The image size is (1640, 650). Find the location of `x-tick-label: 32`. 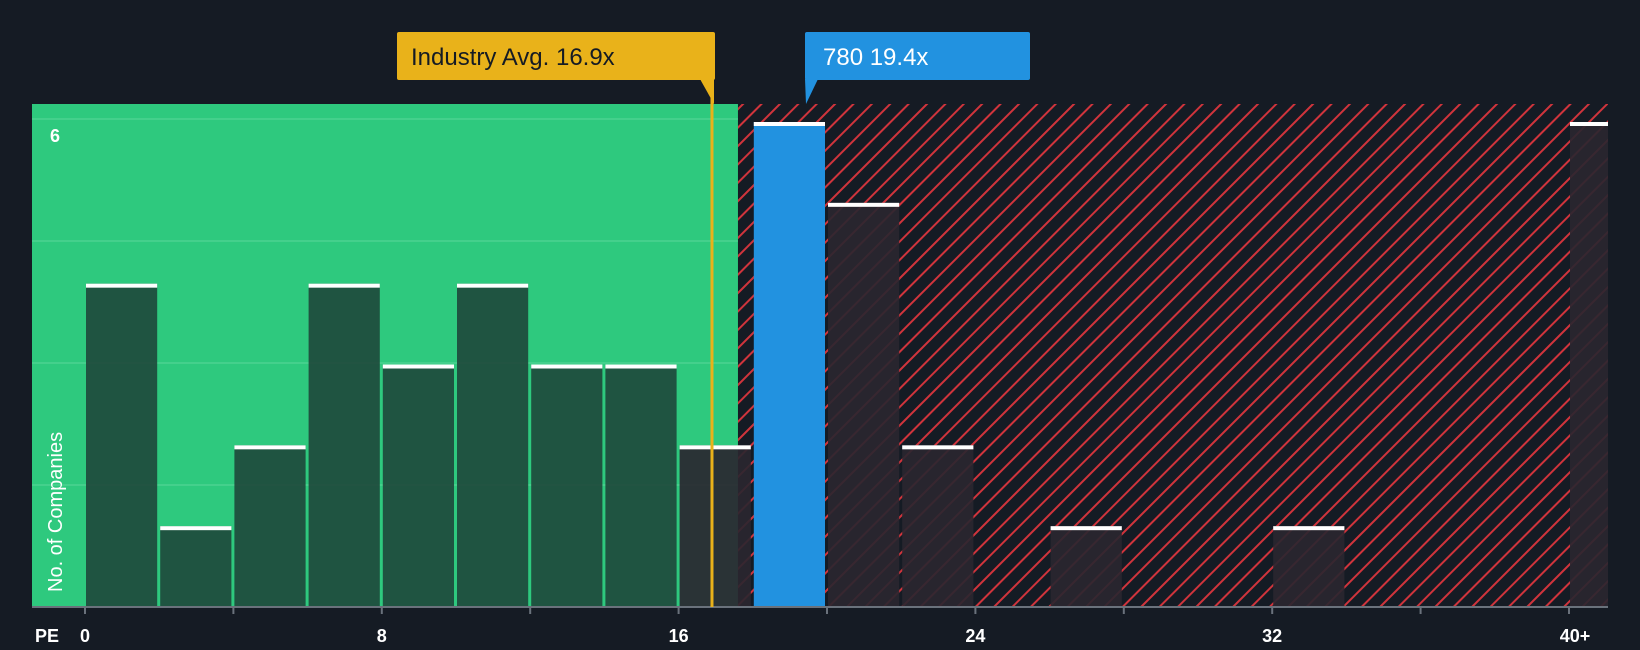

x-tick-label: 32 is located at coordinates (1272, 636).